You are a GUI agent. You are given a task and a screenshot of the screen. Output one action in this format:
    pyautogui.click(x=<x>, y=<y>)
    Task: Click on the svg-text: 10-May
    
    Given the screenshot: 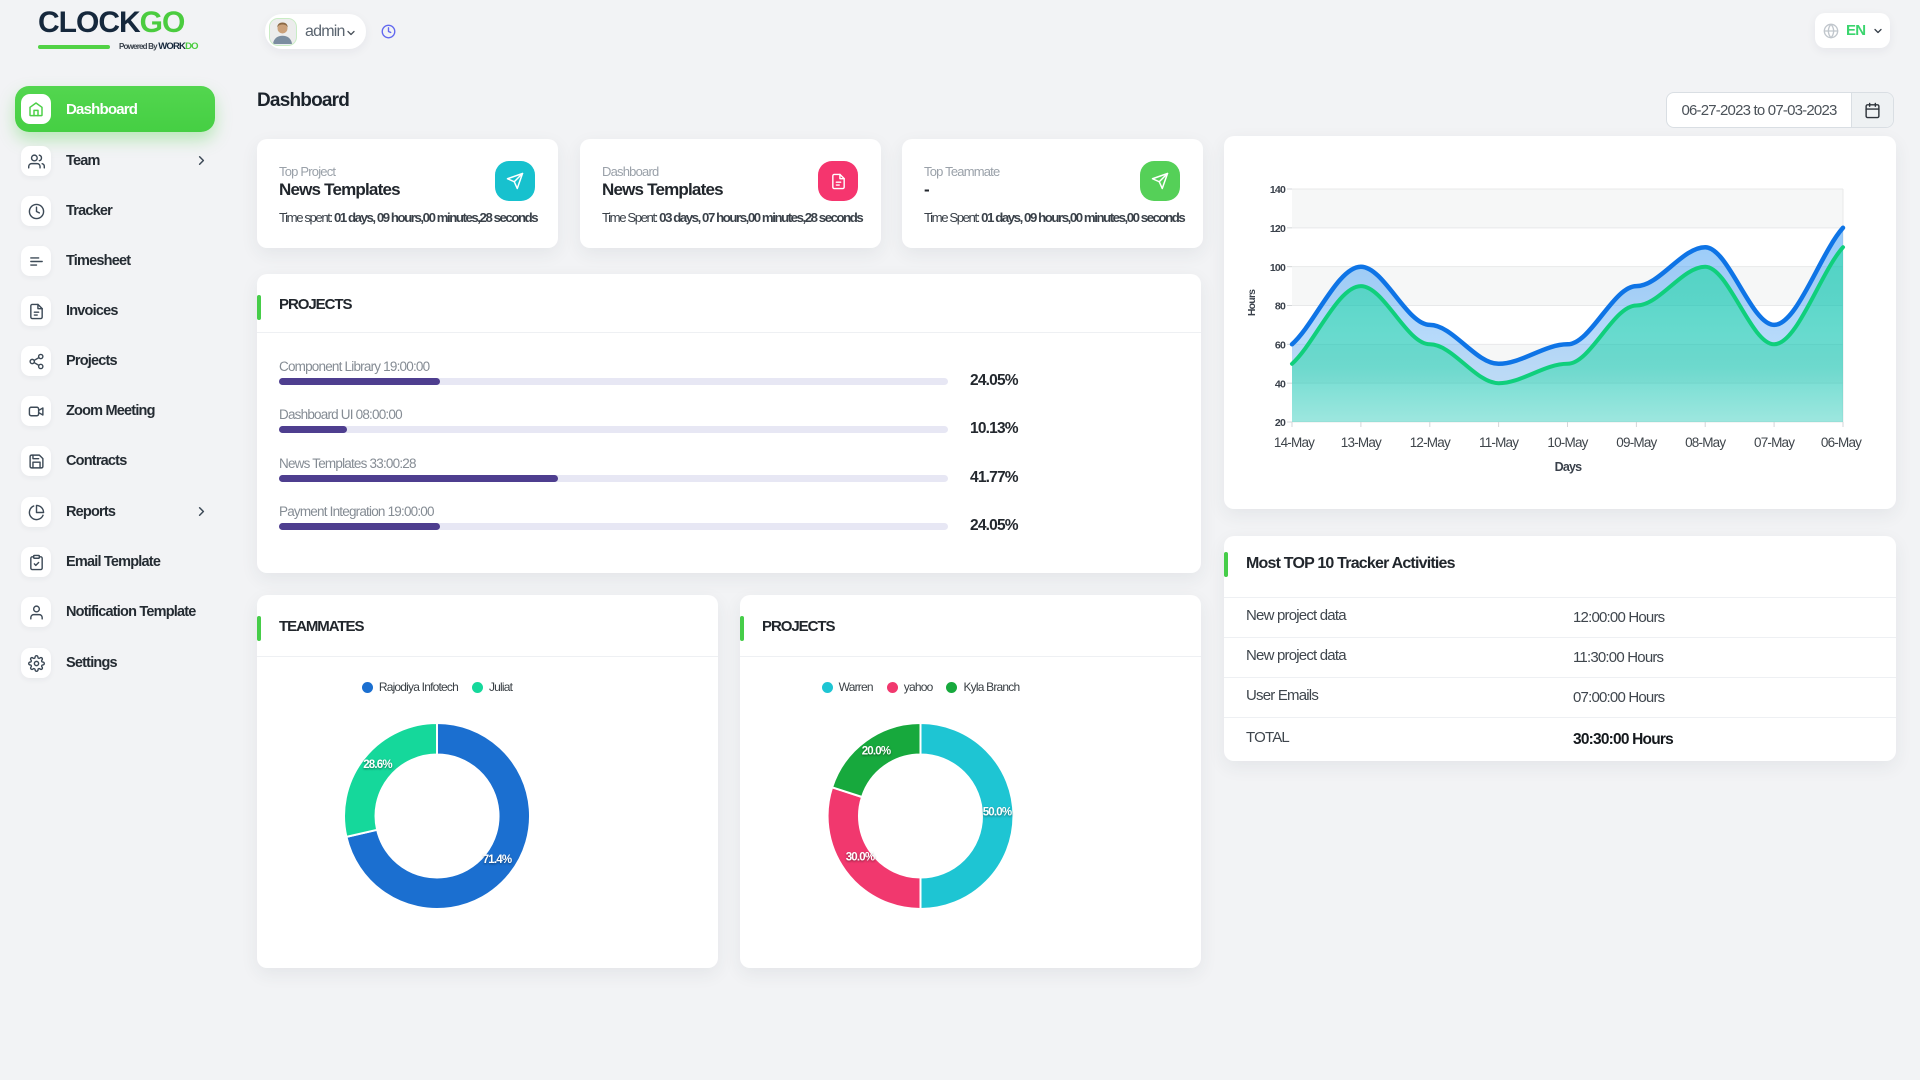 What is the action you would take?
    pyautogui.click(x=1567, y=442)
    